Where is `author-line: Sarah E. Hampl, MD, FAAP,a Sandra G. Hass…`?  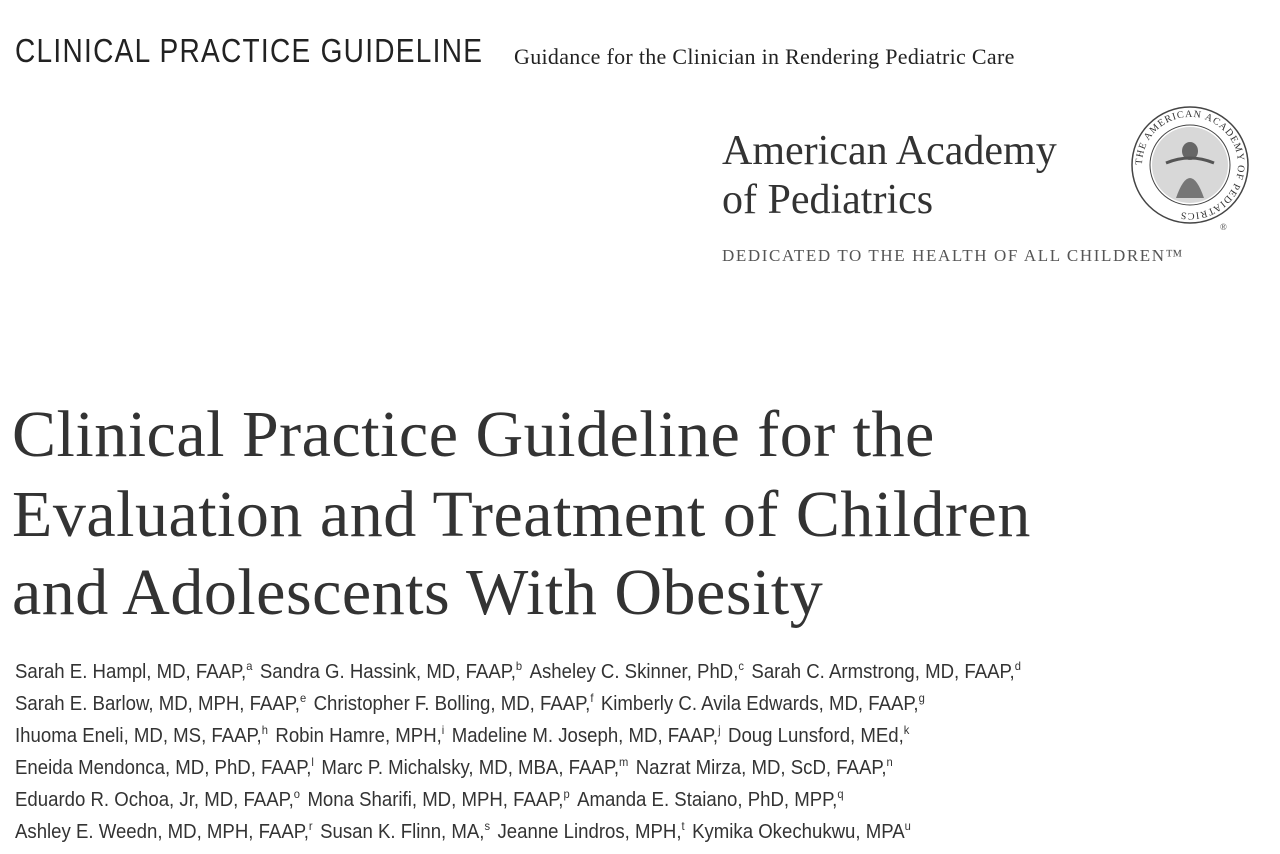 author-line: Sarah E. Hampl, MD, FAAP,a Sandra G. Hass… is located at coordinates (521, 672).